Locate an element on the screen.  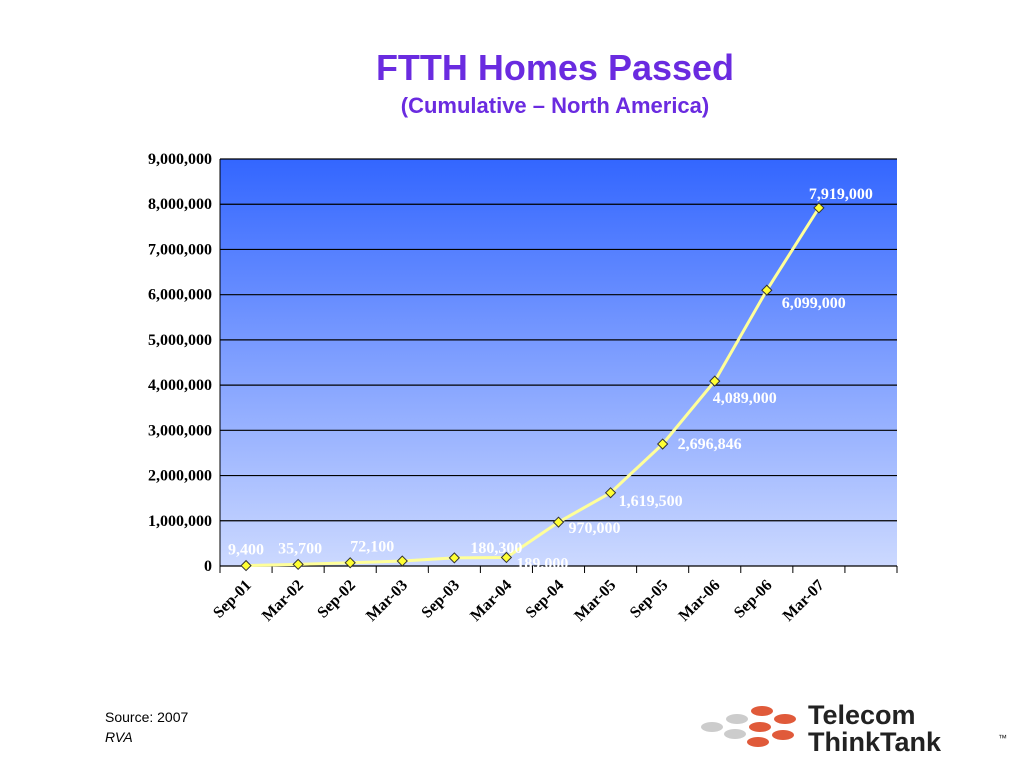
y-tick-label: 6,000,000 is located at coordinates (180, 295).